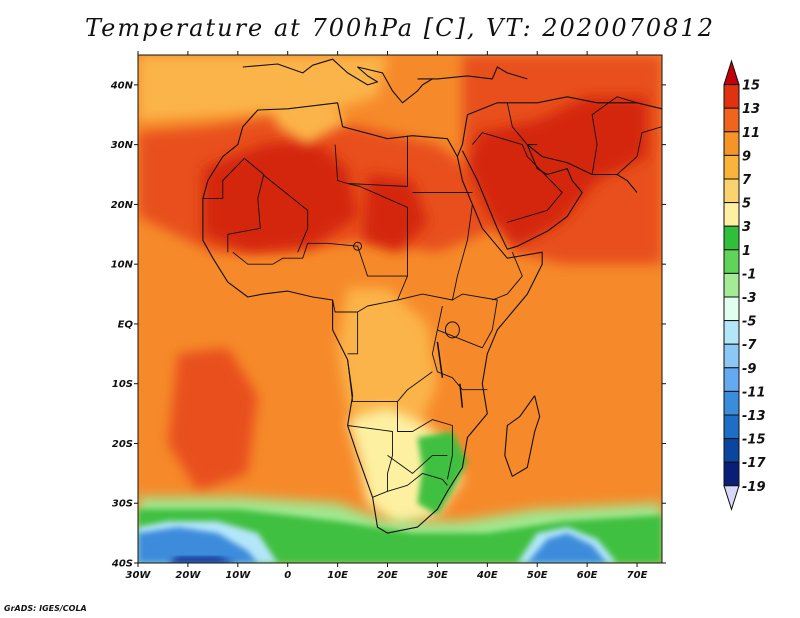 The height and width of the screenshot is (618, 800). What do you see at coordinates (754, 416) in the screenshot?
I see `colorbar-label: -13` at bounding box center [754, 416].